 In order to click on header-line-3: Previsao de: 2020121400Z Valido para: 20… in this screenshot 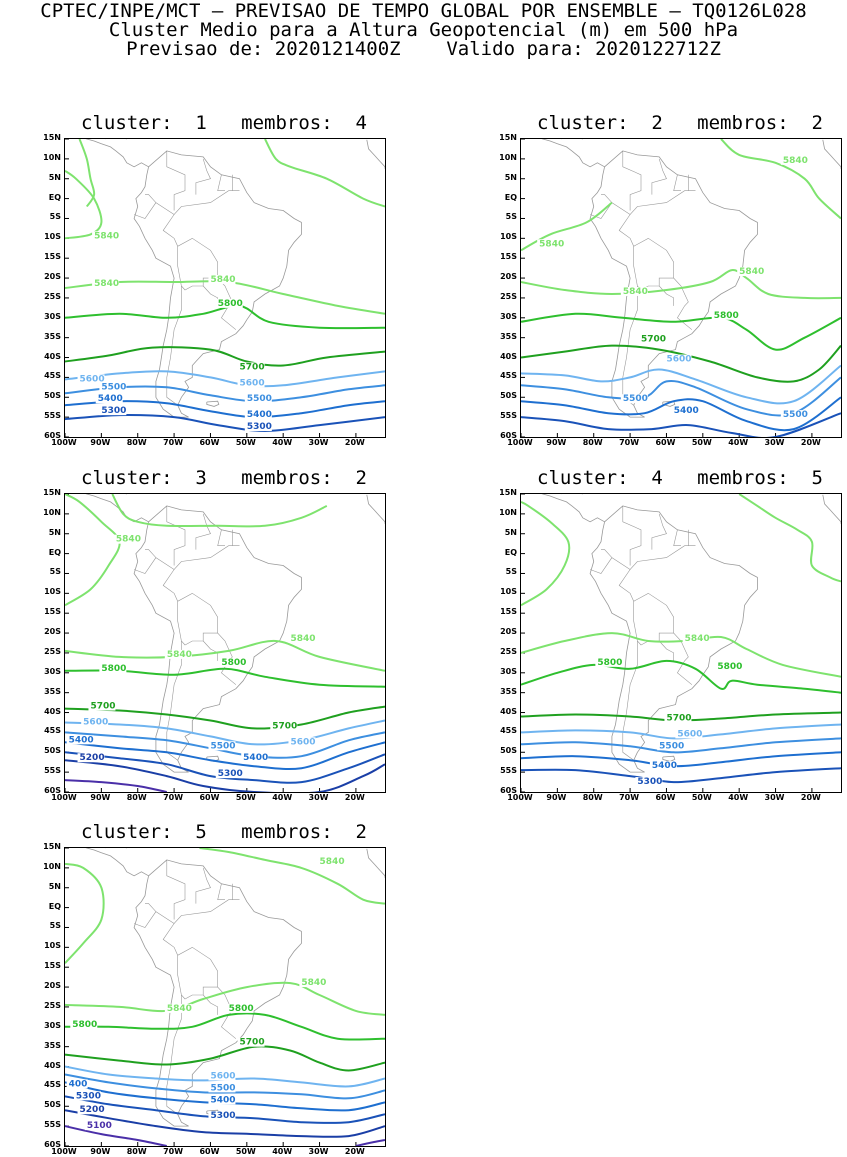, I will do `click(423, 49)`.